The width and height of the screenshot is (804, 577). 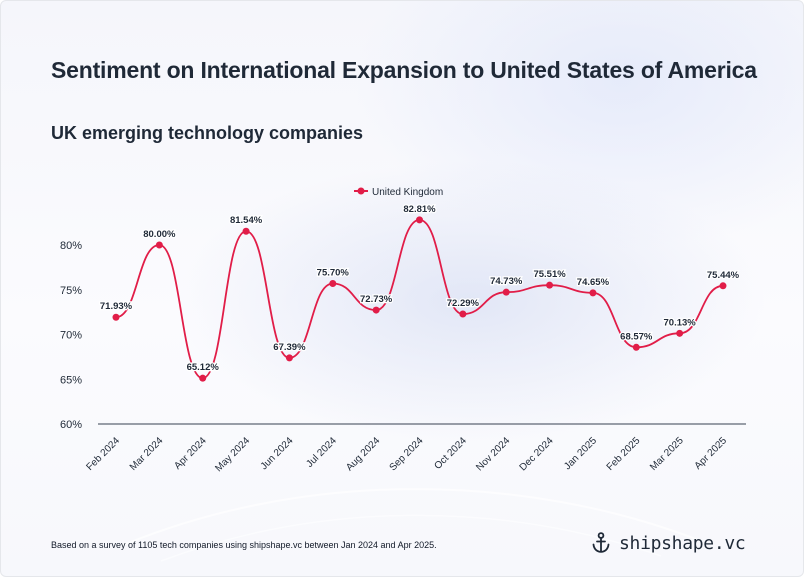 I want to click on x-tick-label: Sep 2024, so click(x=407, y=454).